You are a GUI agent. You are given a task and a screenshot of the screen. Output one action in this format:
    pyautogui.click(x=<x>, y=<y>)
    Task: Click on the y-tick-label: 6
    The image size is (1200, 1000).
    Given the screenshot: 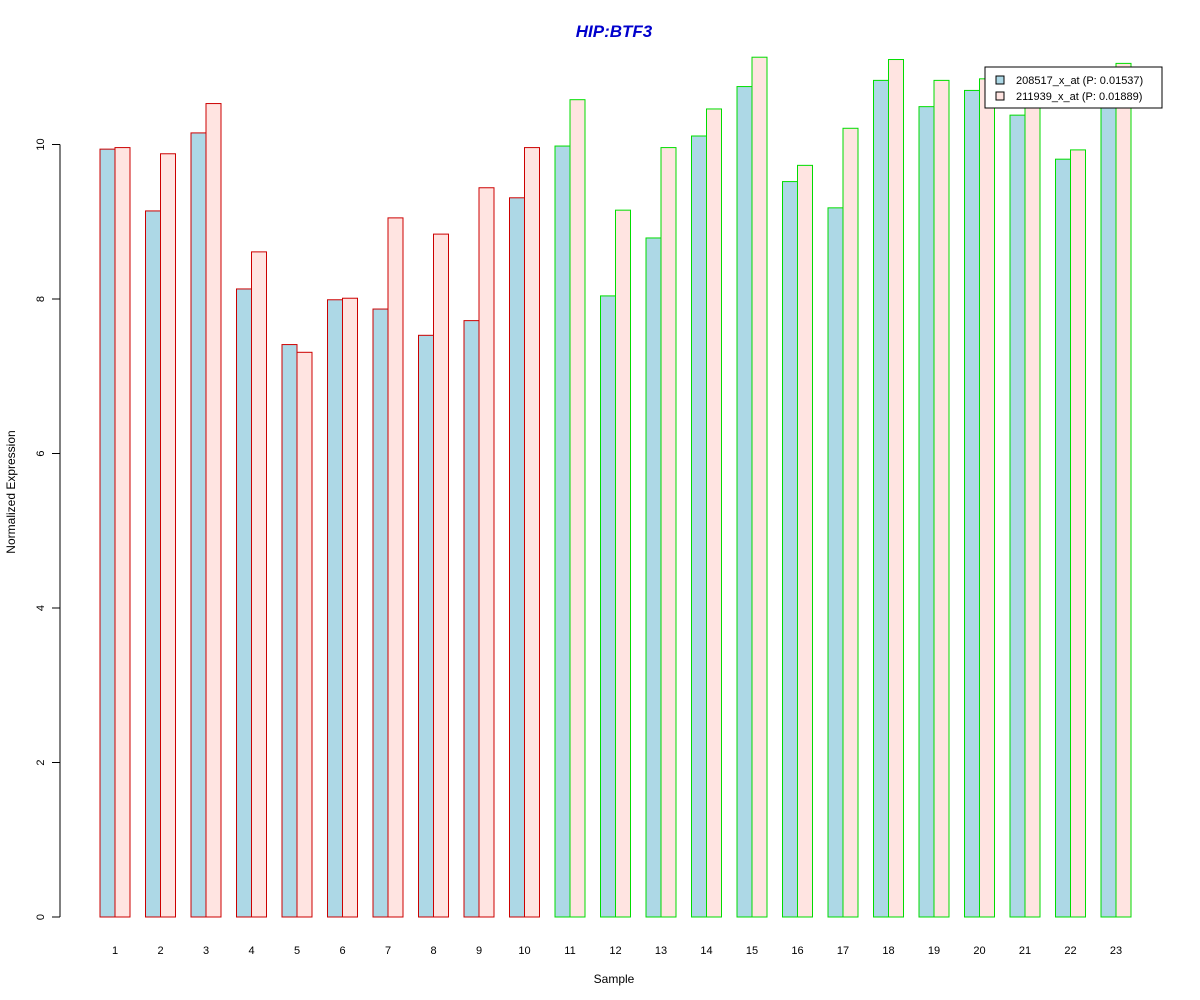 What is the action you would take?
    pyautogui.click(x=41, y=453)
    